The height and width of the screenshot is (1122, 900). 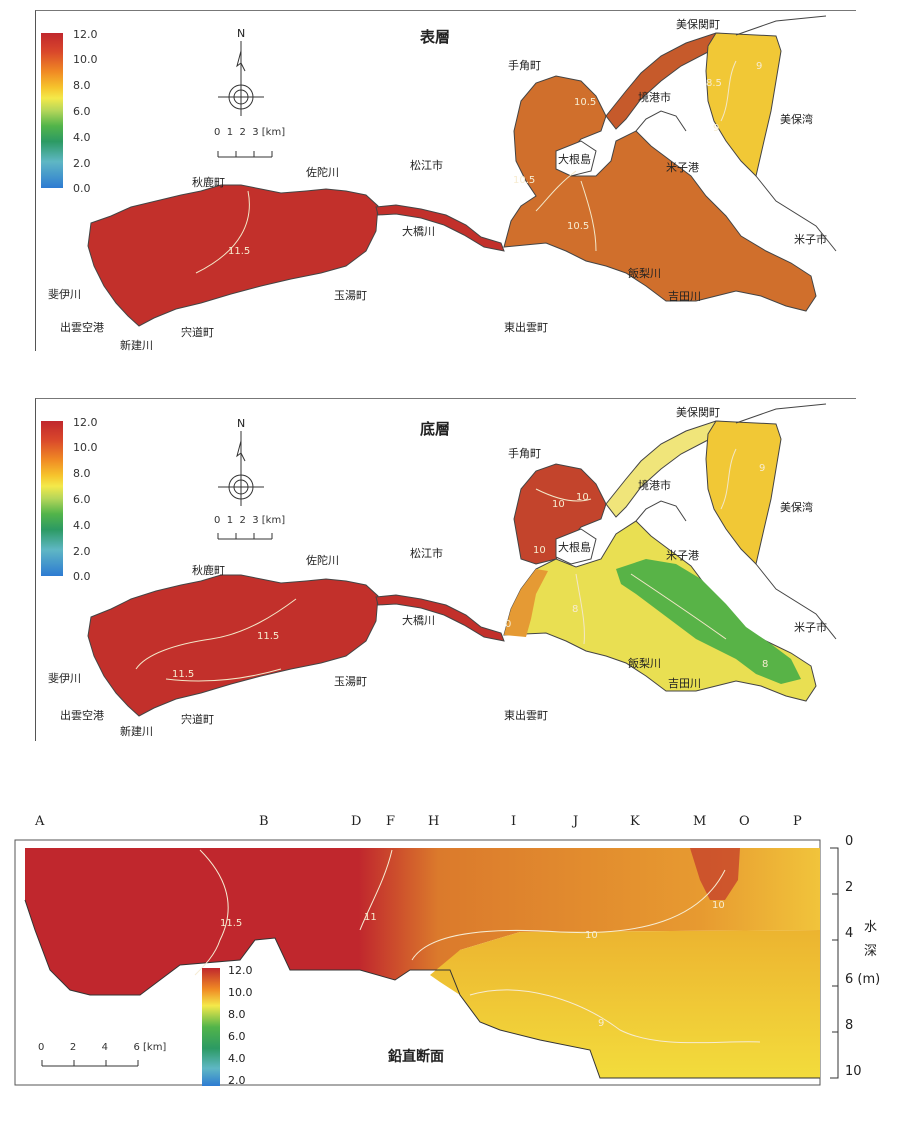 What do you see at coordinates (853, 1071) in the screenshot?
I see `depth-tick: 10` at bounding box center [853, 1071].